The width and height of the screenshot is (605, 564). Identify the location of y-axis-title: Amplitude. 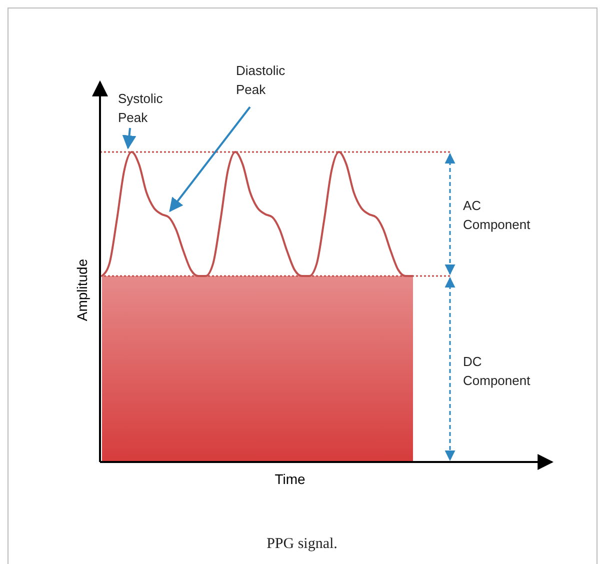
(82, 290).